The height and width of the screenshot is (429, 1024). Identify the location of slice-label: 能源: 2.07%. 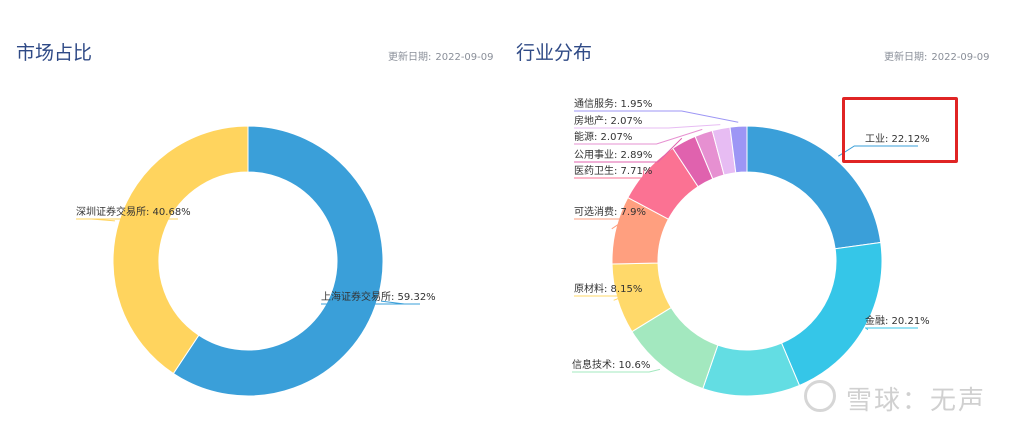
(603, 136).